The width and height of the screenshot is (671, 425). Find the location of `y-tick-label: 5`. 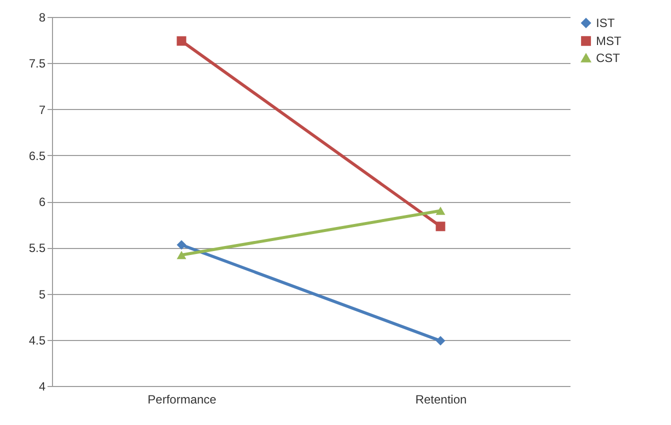

y-tick-label: 5 is located at coordinates (42, 294).